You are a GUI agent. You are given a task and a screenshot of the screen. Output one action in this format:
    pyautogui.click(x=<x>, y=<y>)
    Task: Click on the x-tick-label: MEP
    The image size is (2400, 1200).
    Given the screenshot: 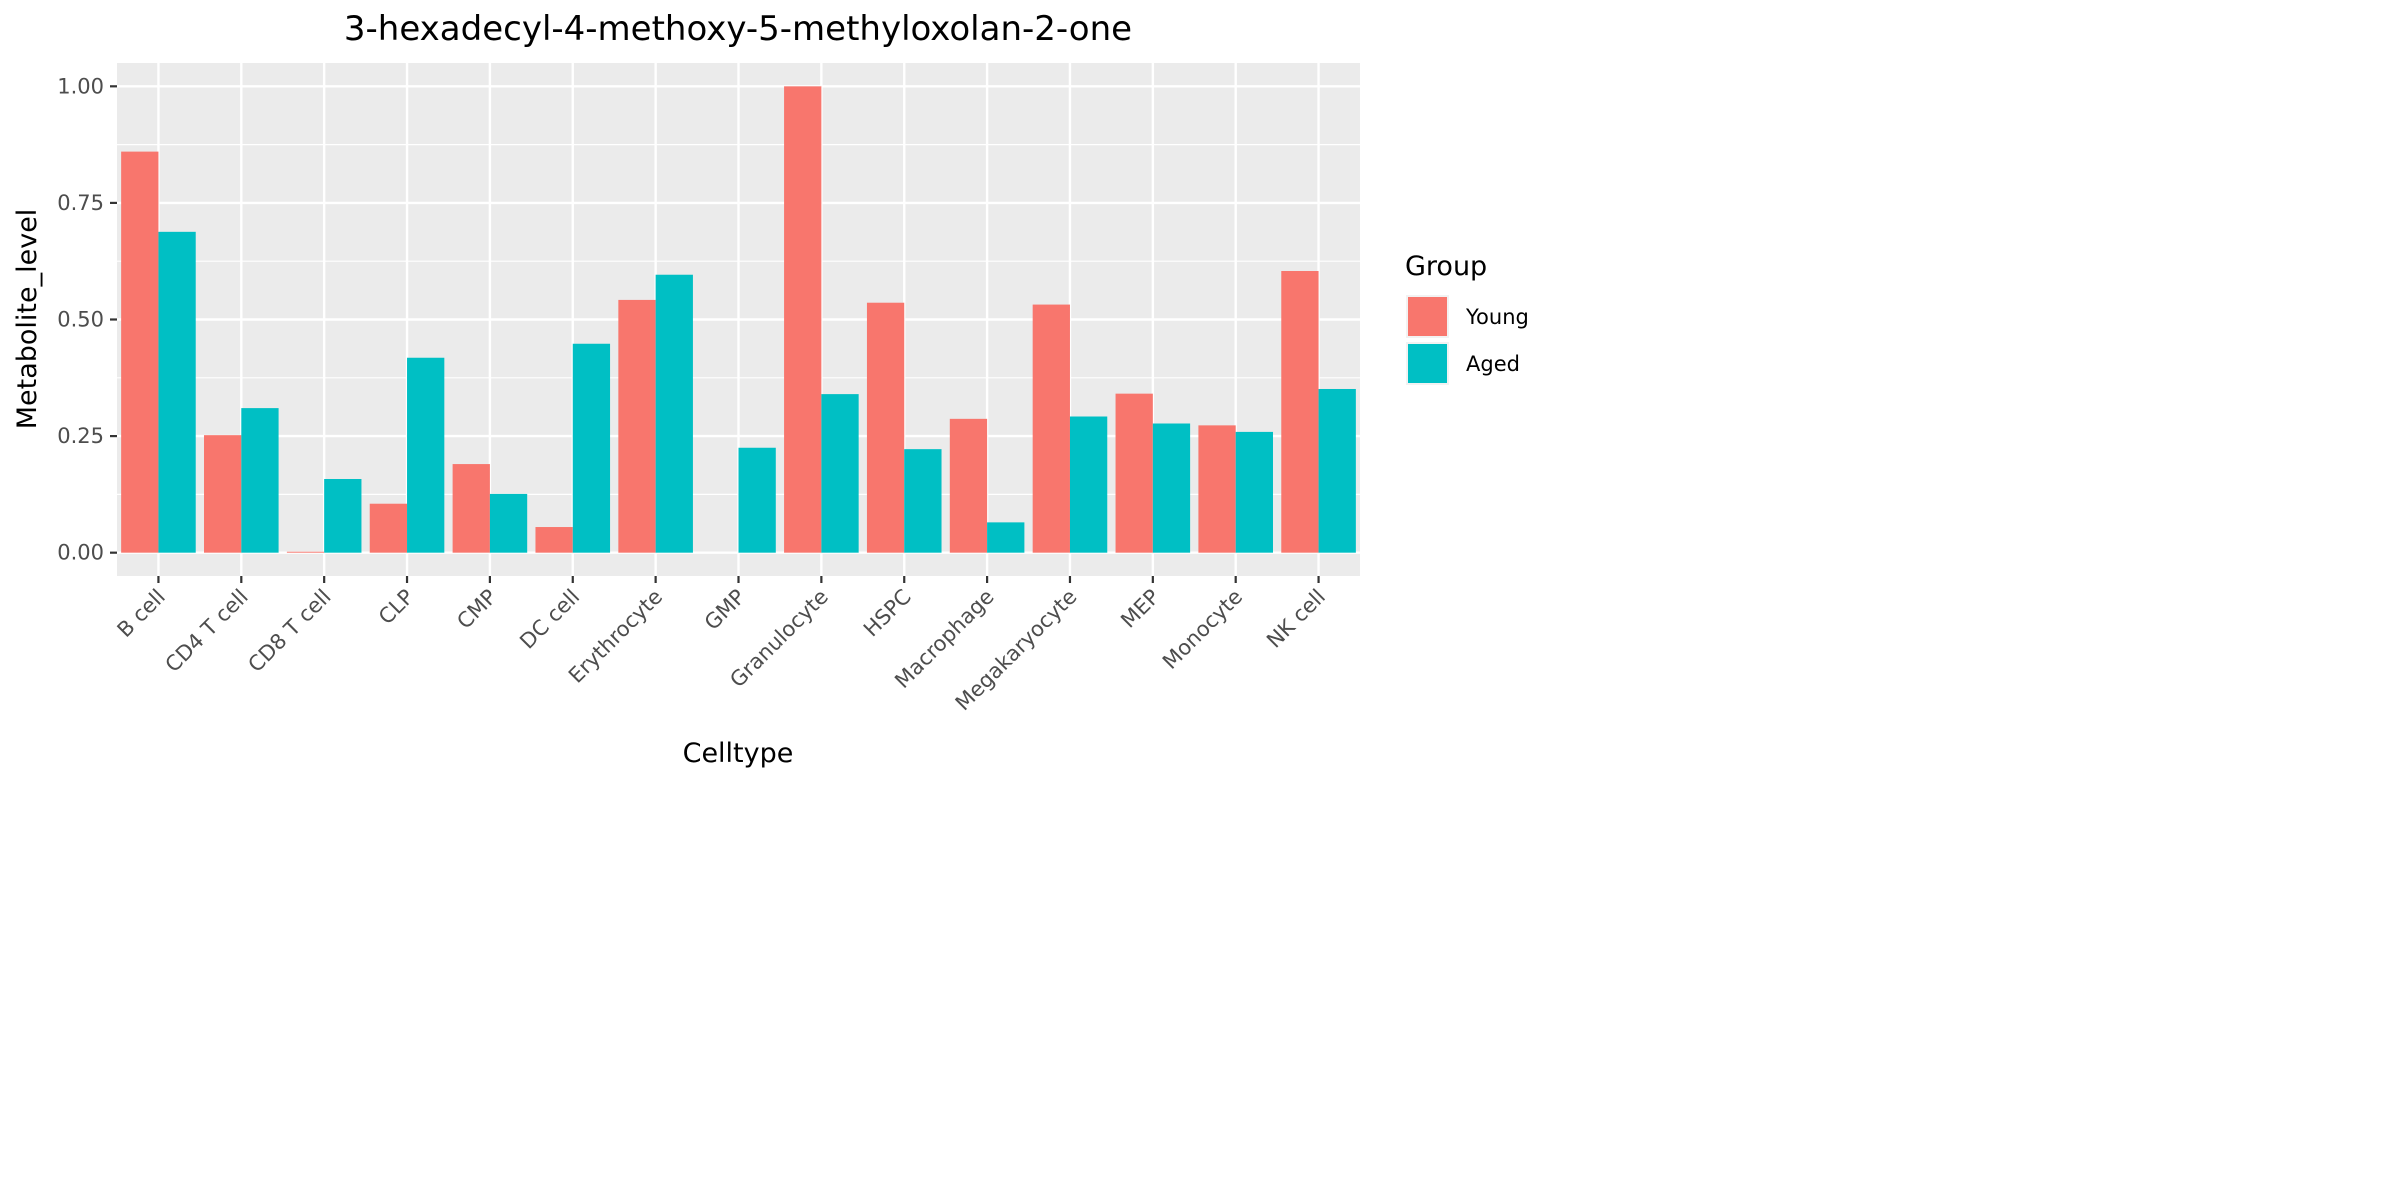 What is the action you would take?
    pyautogui.click(x=1140, y=609)
    